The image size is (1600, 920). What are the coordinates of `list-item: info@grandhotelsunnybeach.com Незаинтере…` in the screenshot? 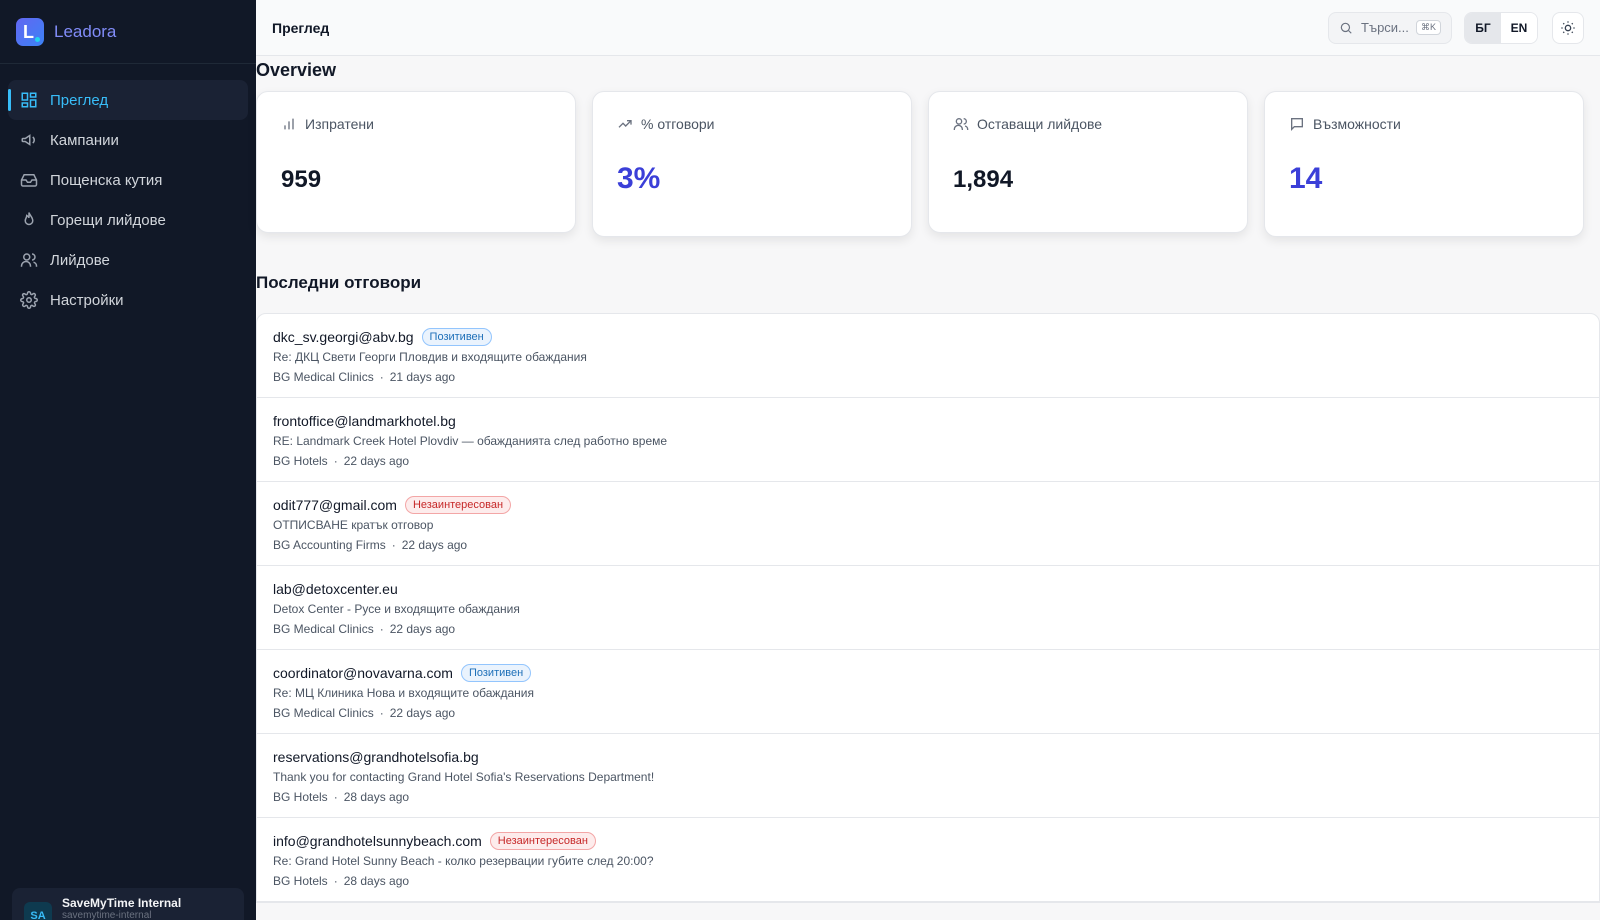 It's located at (928, 860).